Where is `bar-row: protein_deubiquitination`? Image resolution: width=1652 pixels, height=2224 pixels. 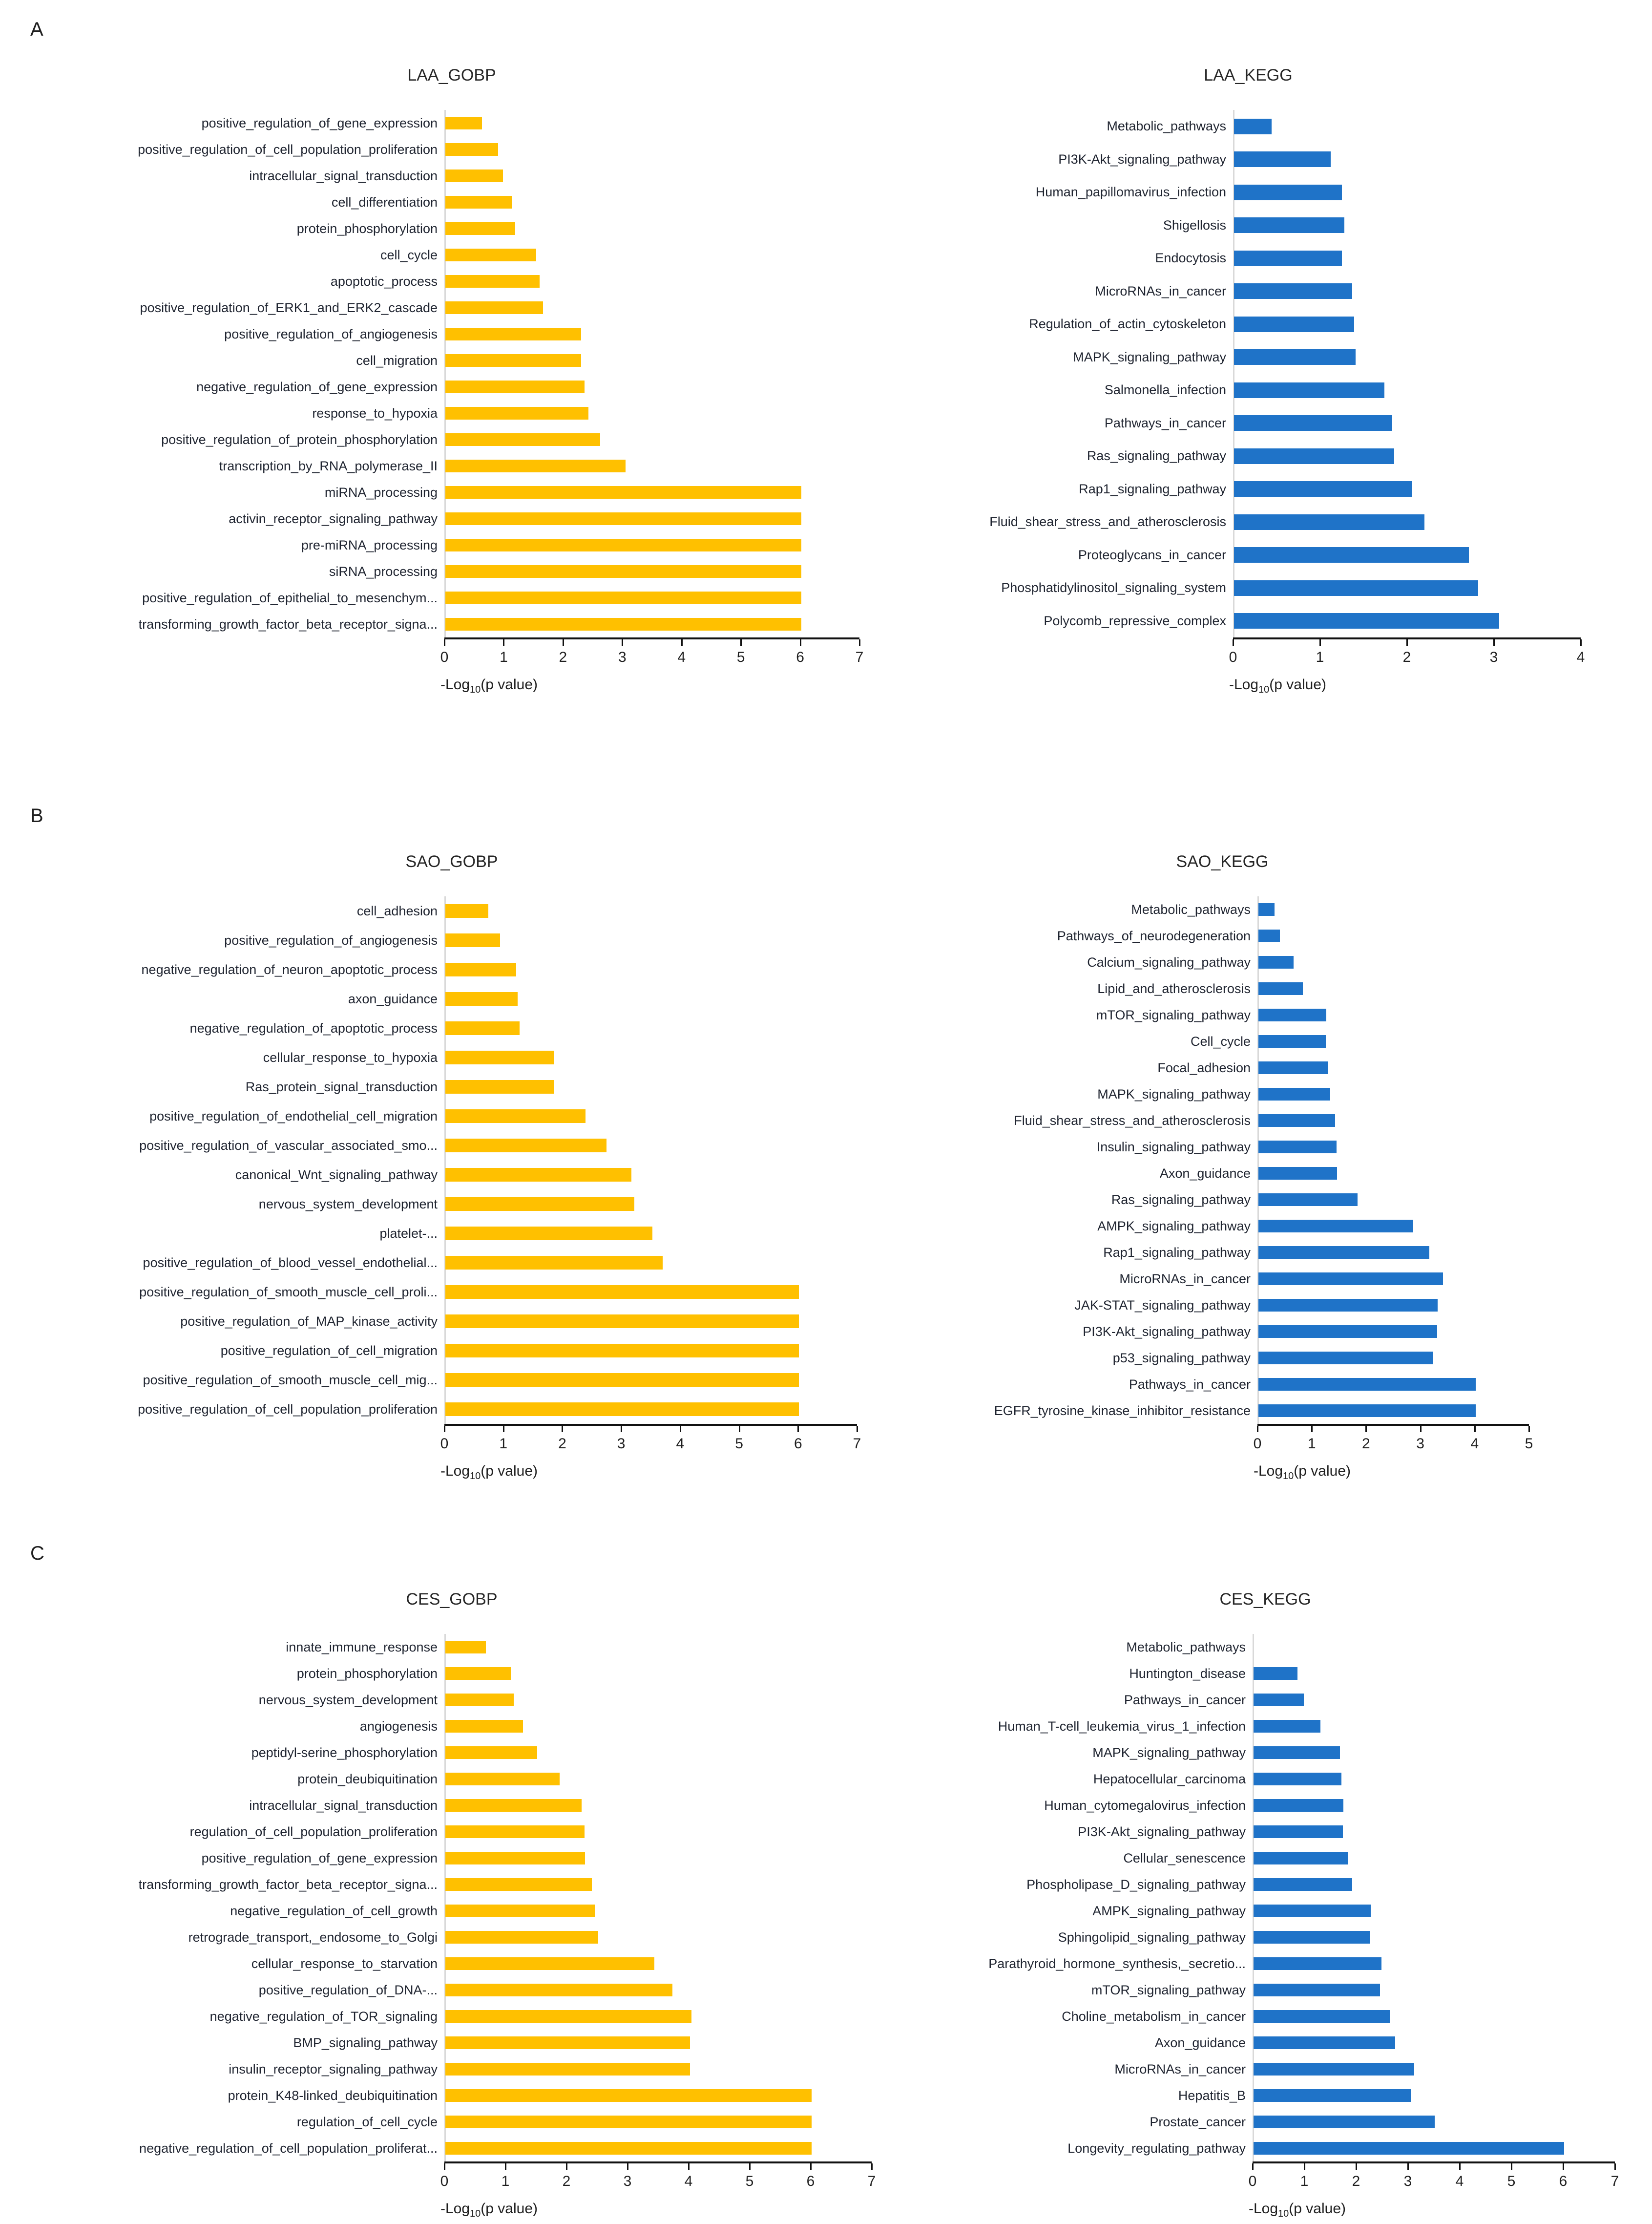 bar-row: protein_deubiquitination is located at coordinates (452, 1779).